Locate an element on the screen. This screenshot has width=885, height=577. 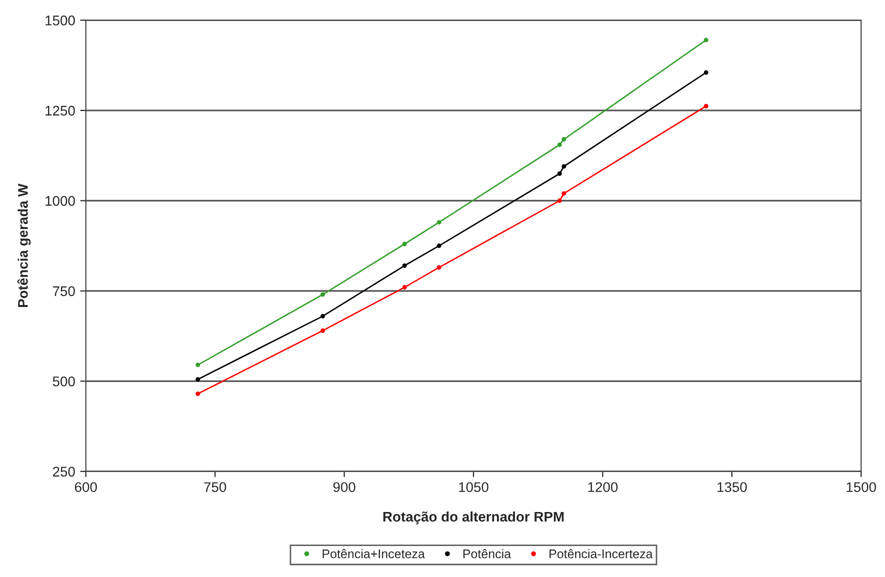
y-tick-label: 750 is located at coordinates (63, 291).